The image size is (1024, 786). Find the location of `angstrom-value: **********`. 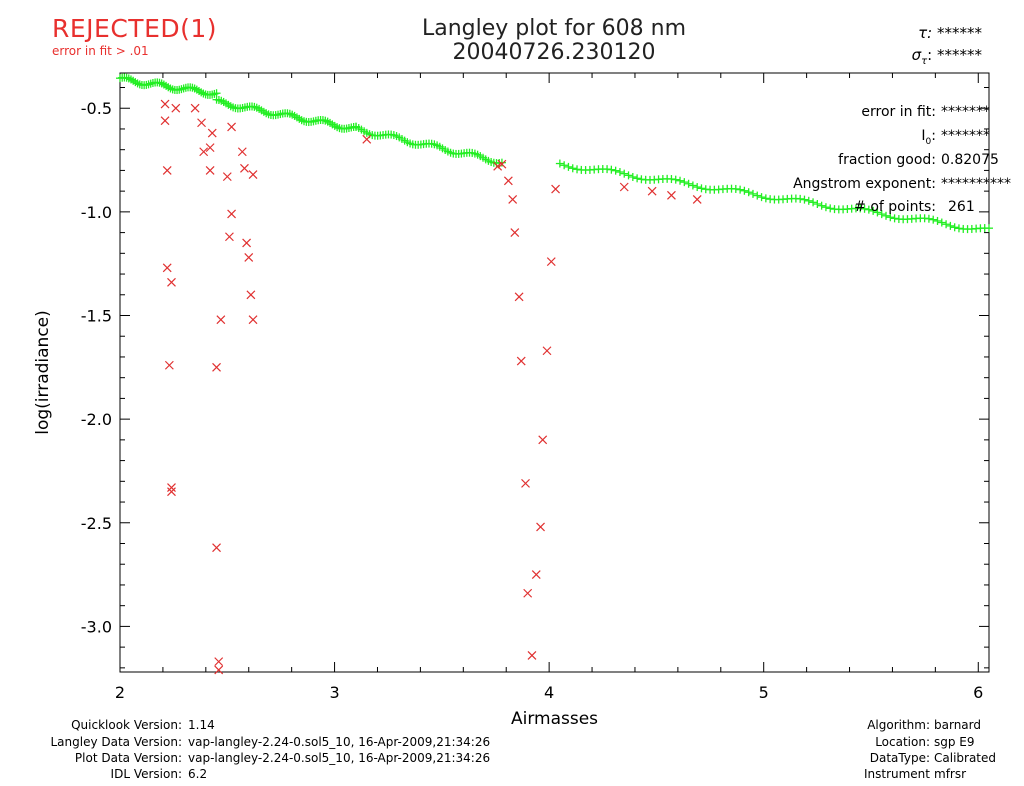

angstrom-value: ********** is located at coordinates (976, 184).